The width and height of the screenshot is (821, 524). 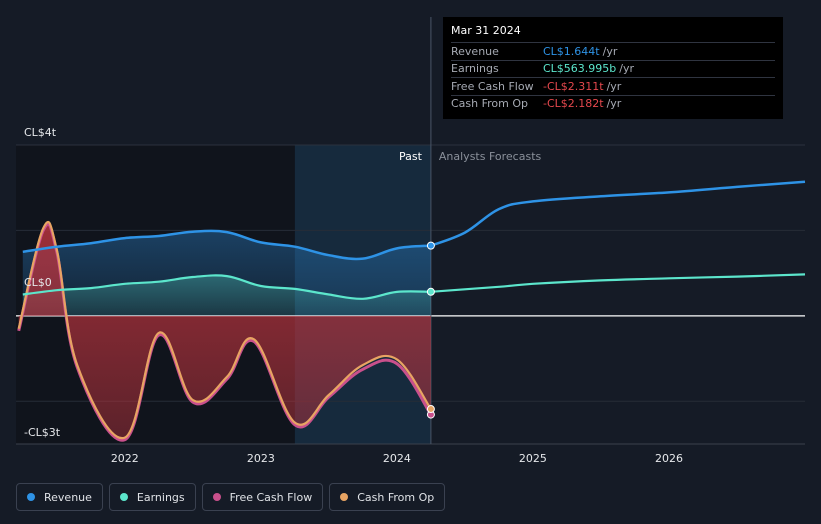 What do you see at coordinates (125, 458) in the screenshot?
I see `x-tick-label: 2022` at bounding box center [125, 458].